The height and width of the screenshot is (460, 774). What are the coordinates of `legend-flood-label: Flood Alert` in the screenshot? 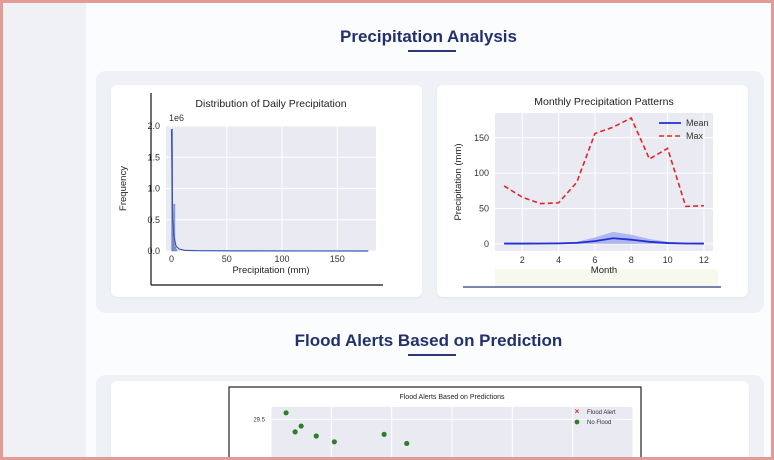 It's located at (601, 413).